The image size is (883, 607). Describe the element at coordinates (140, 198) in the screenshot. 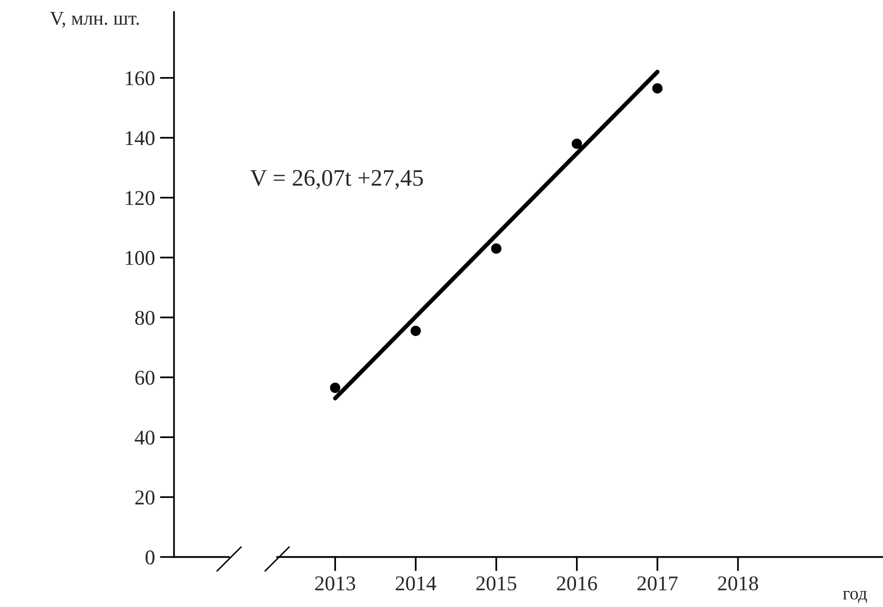

I see `y-tick-label: 120` at that location.